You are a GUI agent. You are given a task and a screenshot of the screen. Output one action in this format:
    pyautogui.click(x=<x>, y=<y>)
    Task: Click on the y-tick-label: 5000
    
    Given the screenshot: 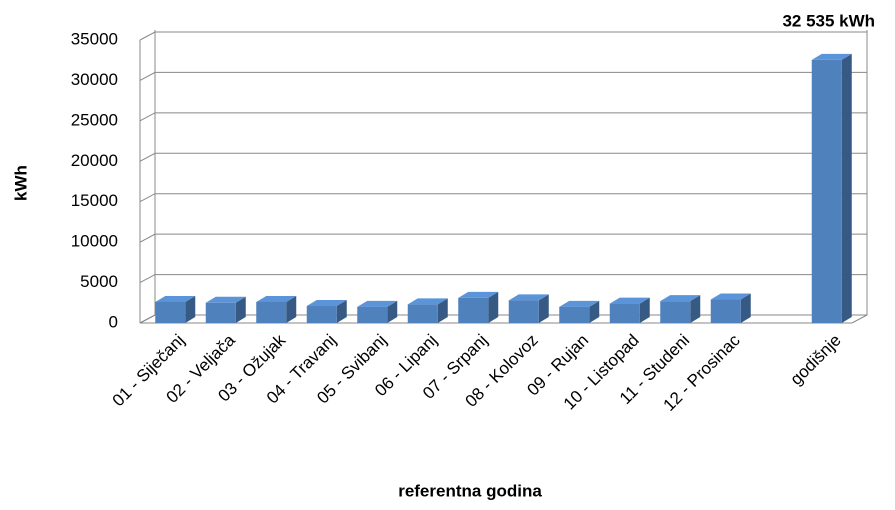 What is the action you would take?
    pyautogui.click(x=99, y=281)
    